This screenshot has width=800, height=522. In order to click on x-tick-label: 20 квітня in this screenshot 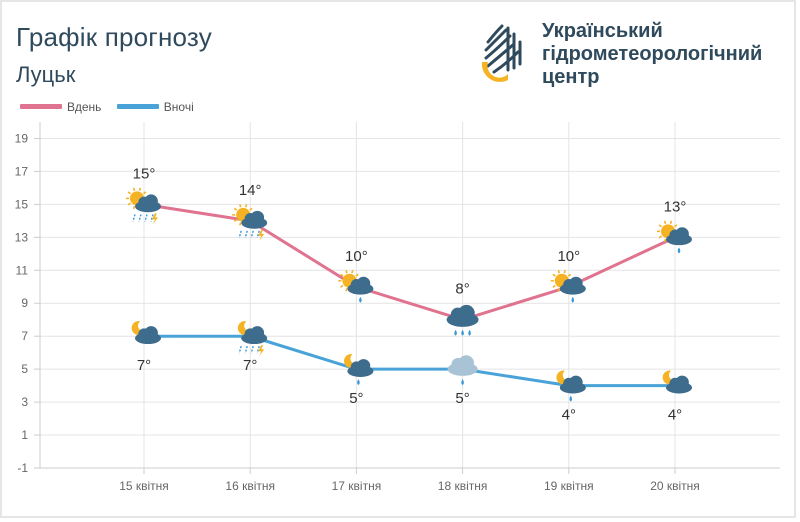, I will do `click(675, 486)`.